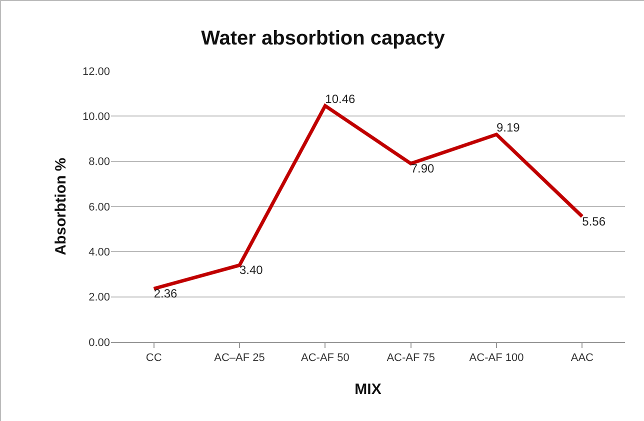 The height and width of the screenshot is (421, 644). What do you see at coordinates (99, 298) in the screenshot?
I see `y-tick-label: 2.00` at bounding box center [99, 298].